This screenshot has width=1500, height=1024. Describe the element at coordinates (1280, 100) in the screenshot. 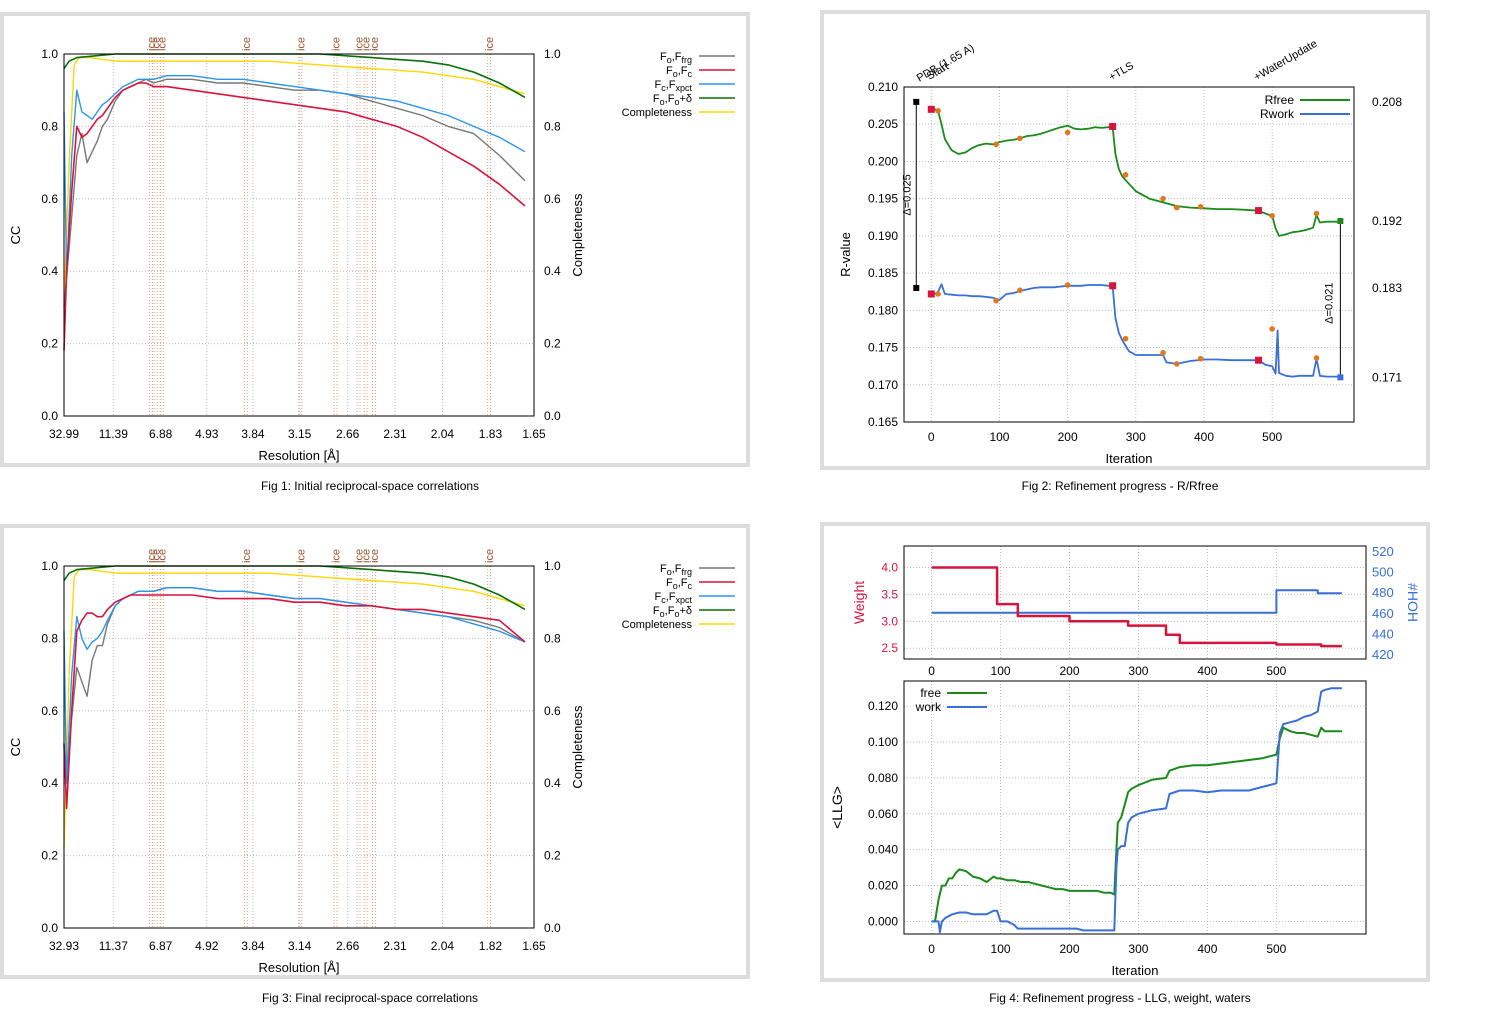

I see `legend-label: Rfree` at that location.